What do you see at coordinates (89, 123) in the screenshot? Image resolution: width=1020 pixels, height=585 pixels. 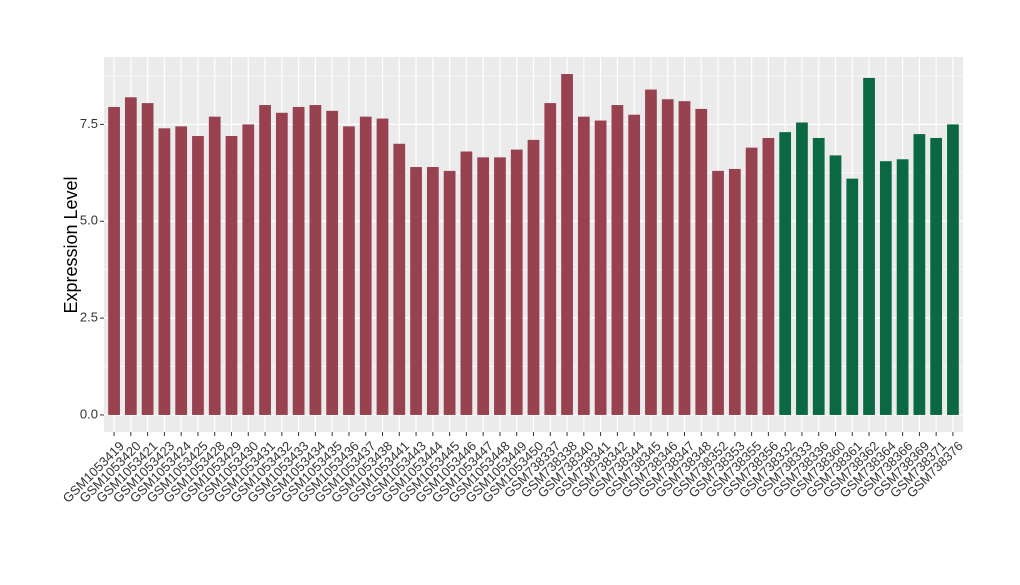 I see `y-tick-label: 7.5` at bounding box center [89, 123].